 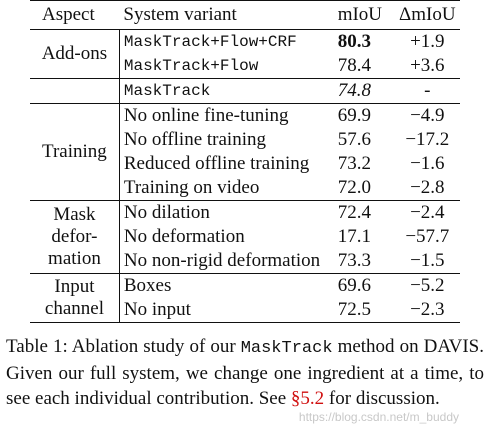 What do you see at coordinates (354, 260) in the screenshot?
I see `miou-cell: 73.3` at bounding box center [354, 260].